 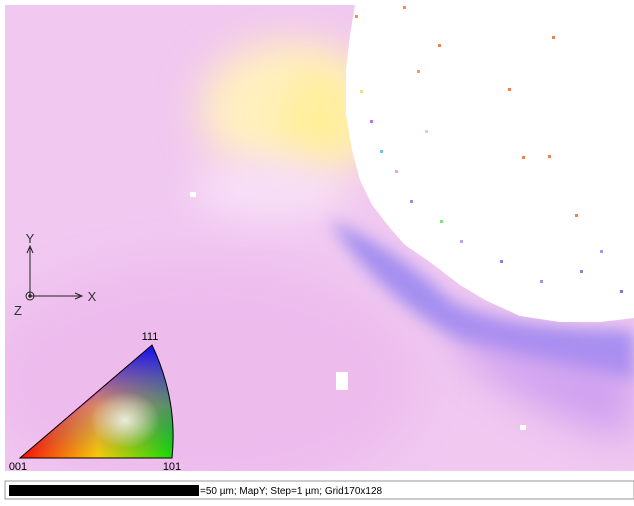 I want to click on scale-bar, so click(x=319, y=490).